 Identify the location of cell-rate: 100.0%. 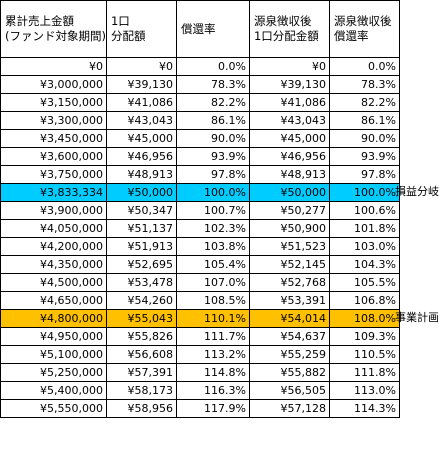
(212, 192).